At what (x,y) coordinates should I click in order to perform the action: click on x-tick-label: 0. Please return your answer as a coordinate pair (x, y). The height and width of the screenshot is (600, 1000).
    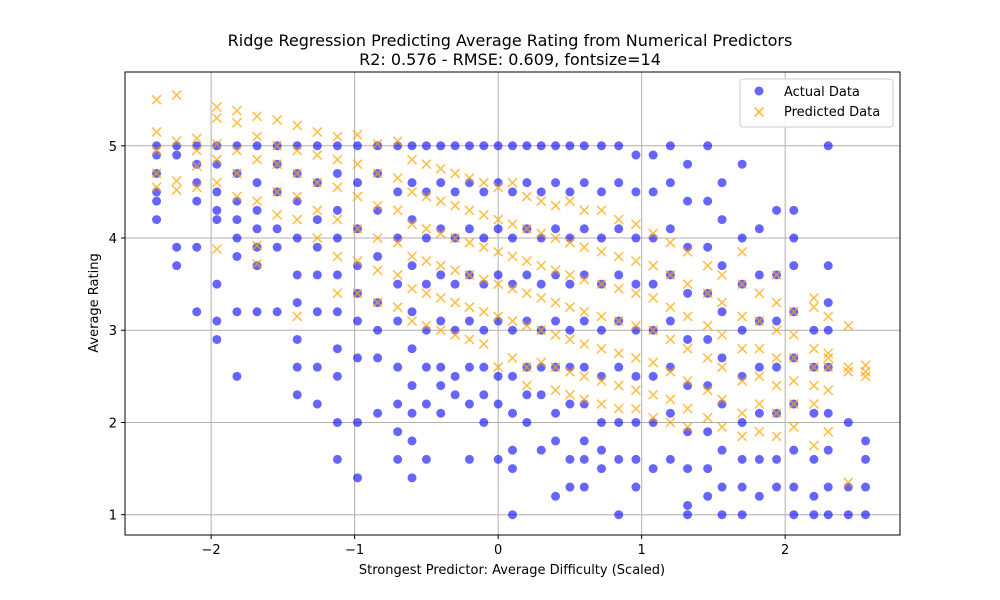
    Looking at the image, I should click on (498, 550).